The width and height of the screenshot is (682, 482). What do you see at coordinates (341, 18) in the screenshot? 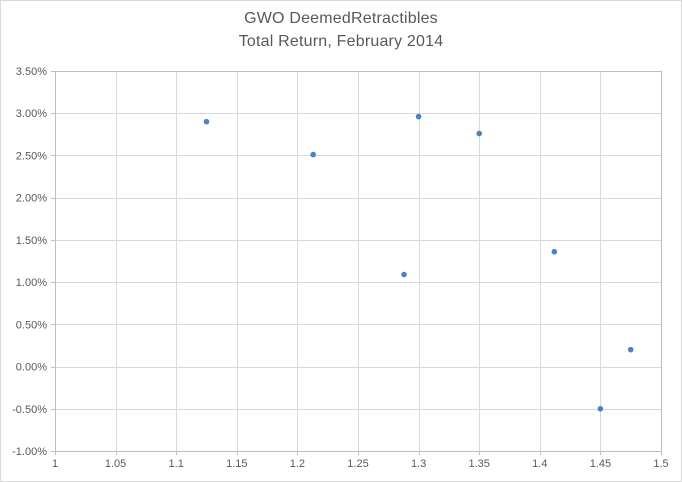
I see `chart-title-line-1: GWO DeemedRetractibles` at bounding box center [341, 18].